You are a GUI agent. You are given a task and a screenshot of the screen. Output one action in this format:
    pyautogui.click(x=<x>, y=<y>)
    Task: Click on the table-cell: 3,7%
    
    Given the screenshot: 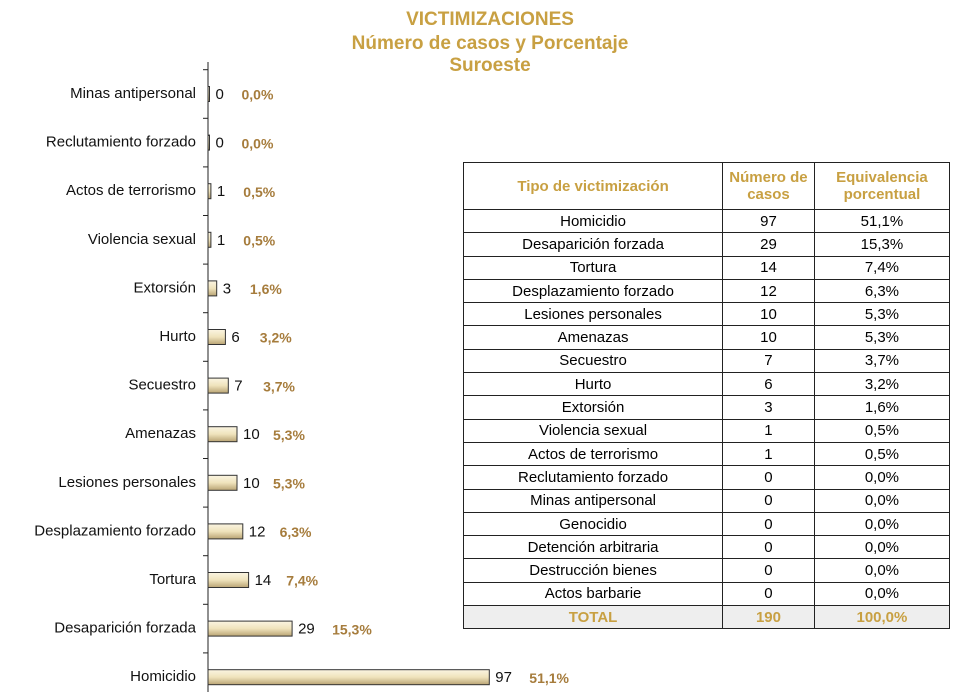 What is the action you would take?
    pyautogui.click(x=882, y=361)
    